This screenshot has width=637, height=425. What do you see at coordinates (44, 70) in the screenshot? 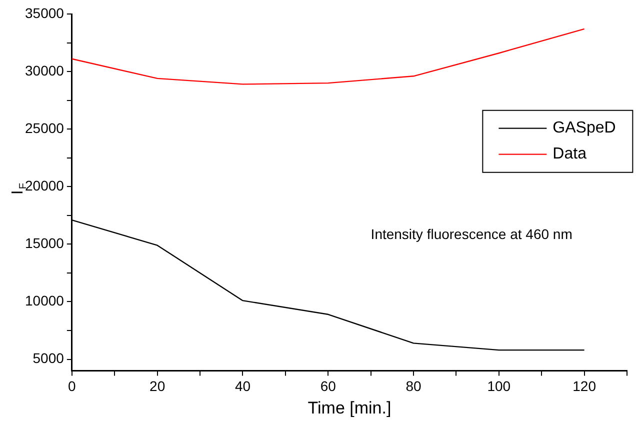
I see `y-tick-label: 30000` at bounding box center [44, 70].